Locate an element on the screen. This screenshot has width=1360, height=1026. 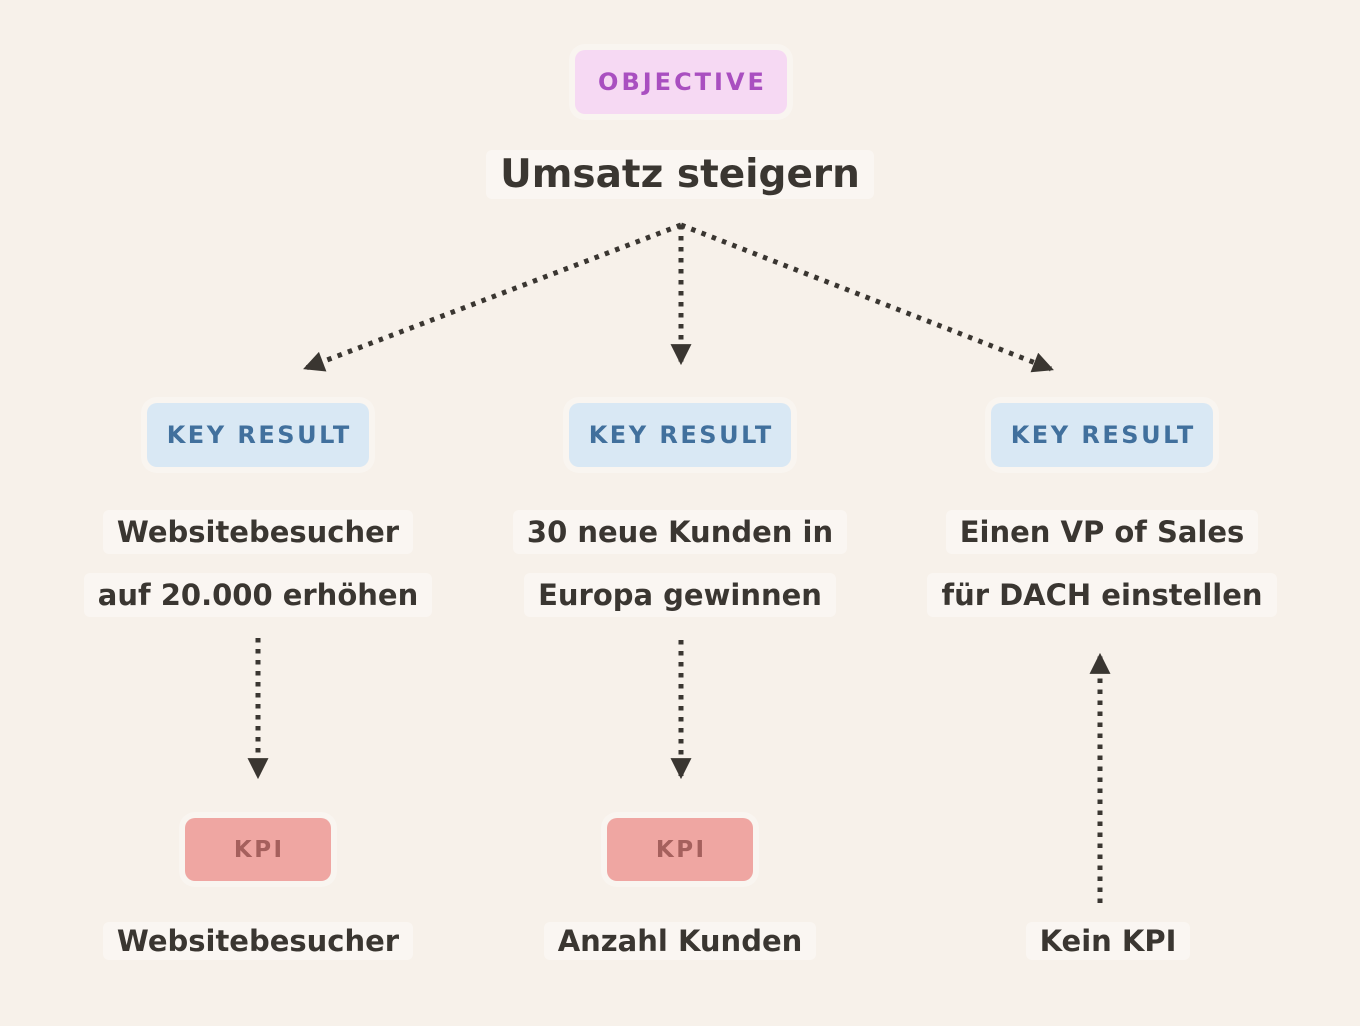
key-result-1-line1: Websitebesucher is located at coordinates (258, 532).